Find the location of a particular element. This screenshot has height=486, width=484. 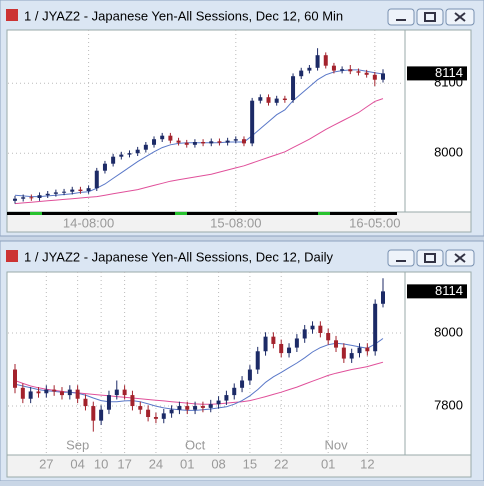

y-tick-label: 8000 is located at coordinates (448, 331).